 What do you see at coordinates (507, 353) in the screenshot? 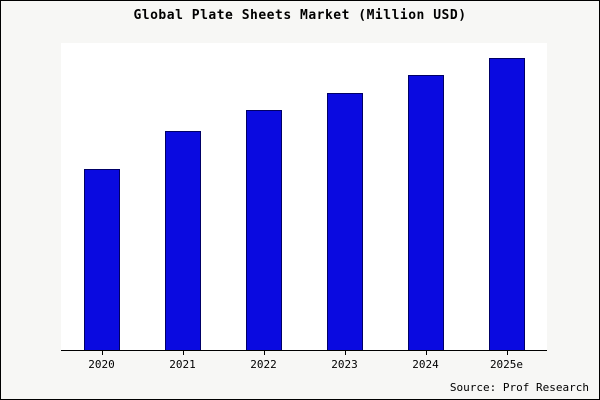
I see `tick-mark-2025e` at bounding box center [507, 353].